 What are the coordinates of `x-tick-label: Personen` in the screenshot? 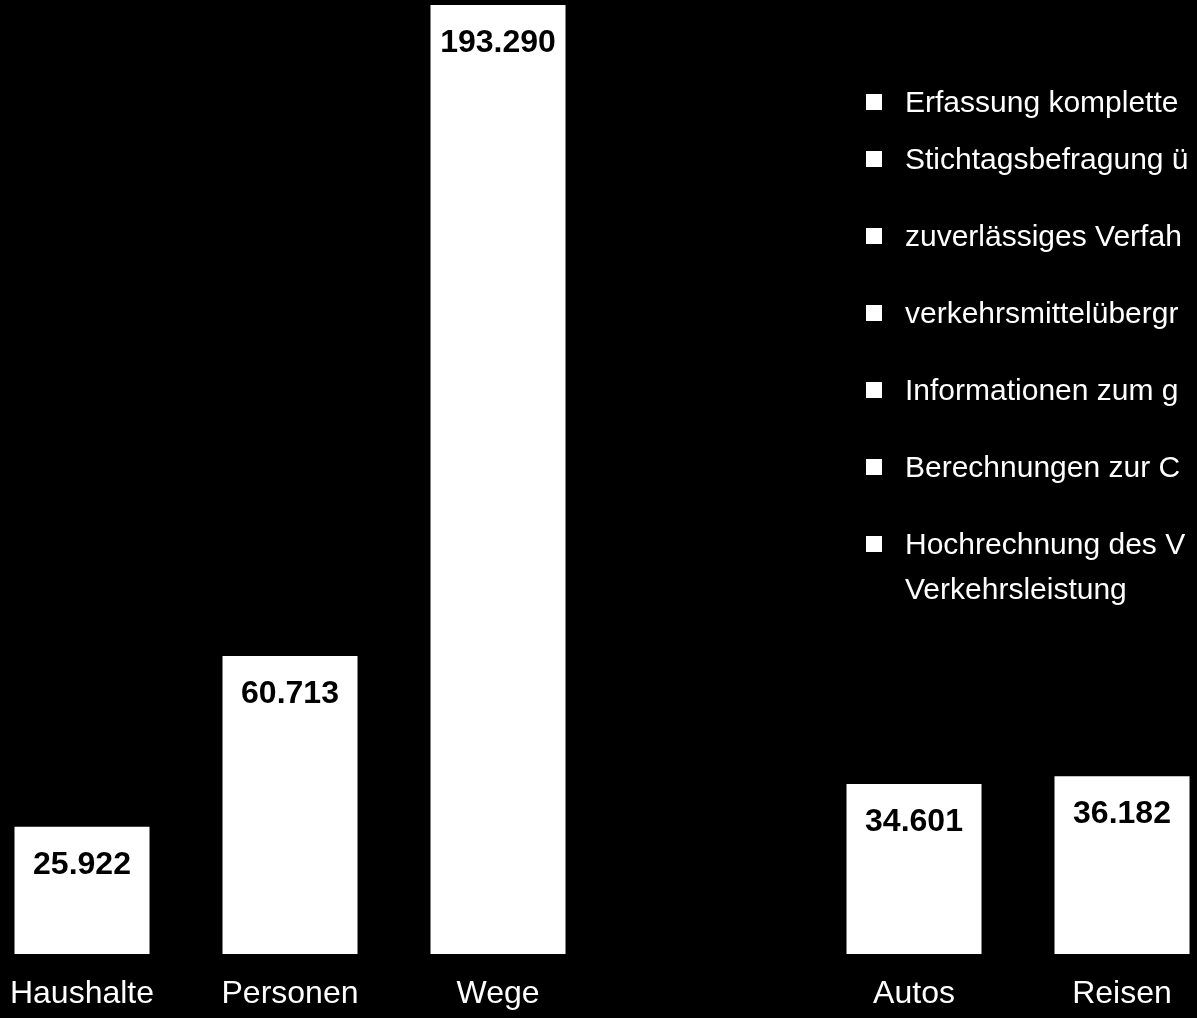 It's located at (290, 992).